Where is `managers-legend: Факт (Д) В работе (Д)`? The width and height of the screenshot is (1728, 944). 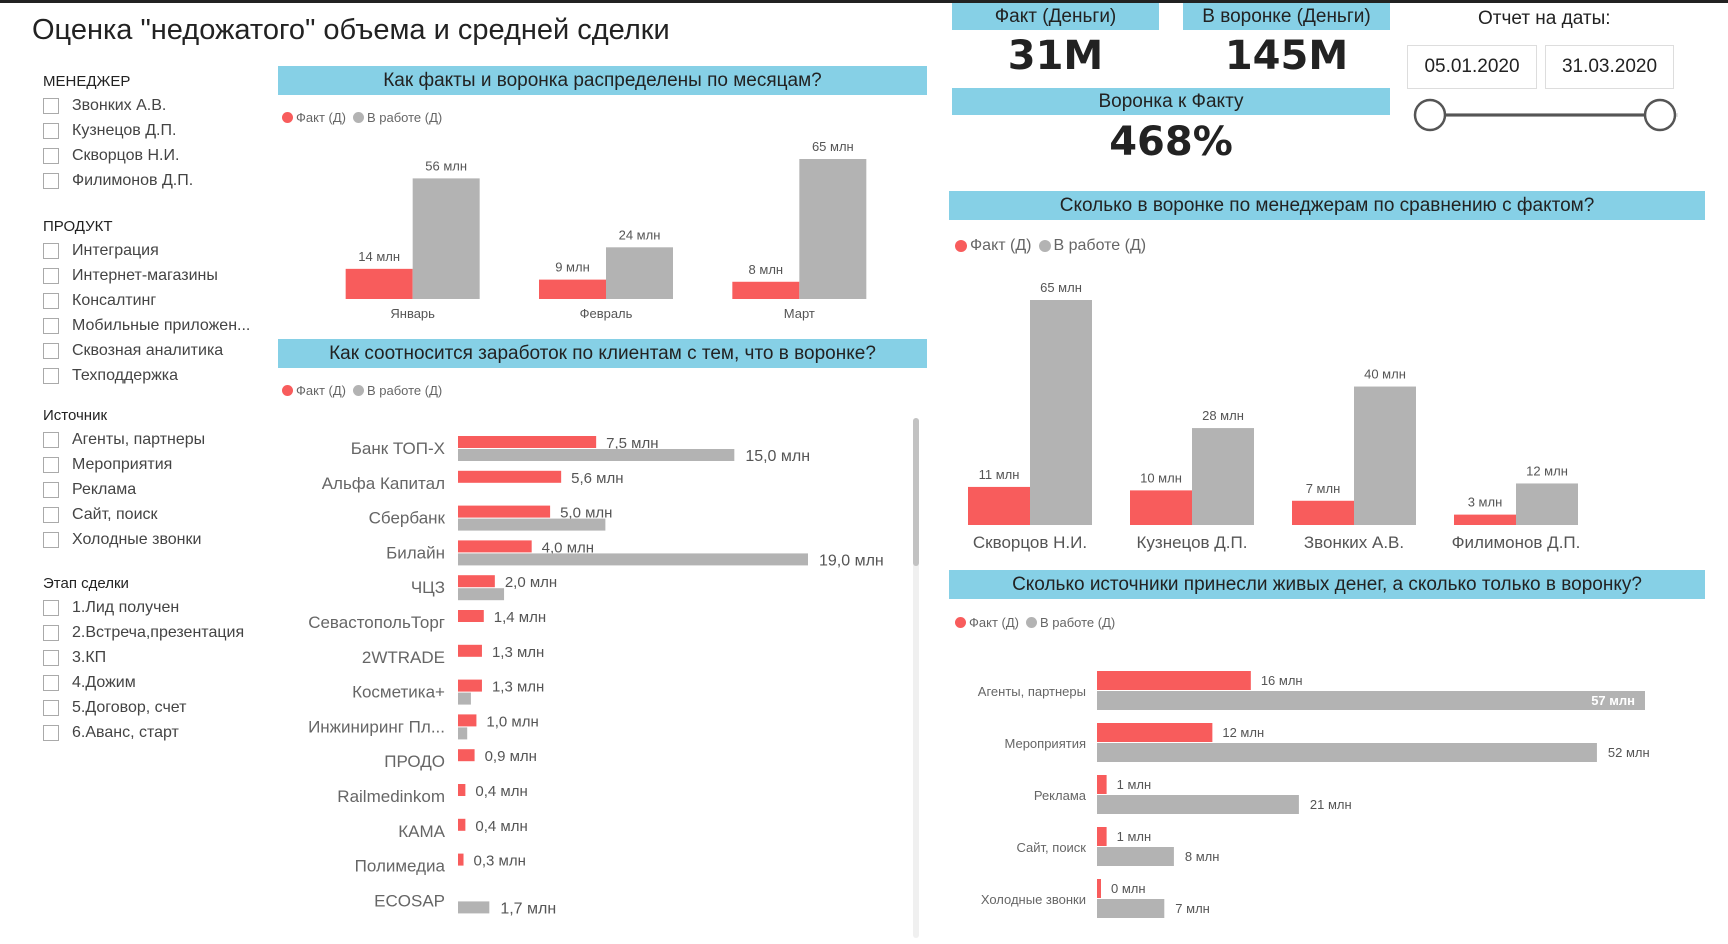 managers-legend: Факт (Д) В работе (Д) is located at coordinates (1050, 246).